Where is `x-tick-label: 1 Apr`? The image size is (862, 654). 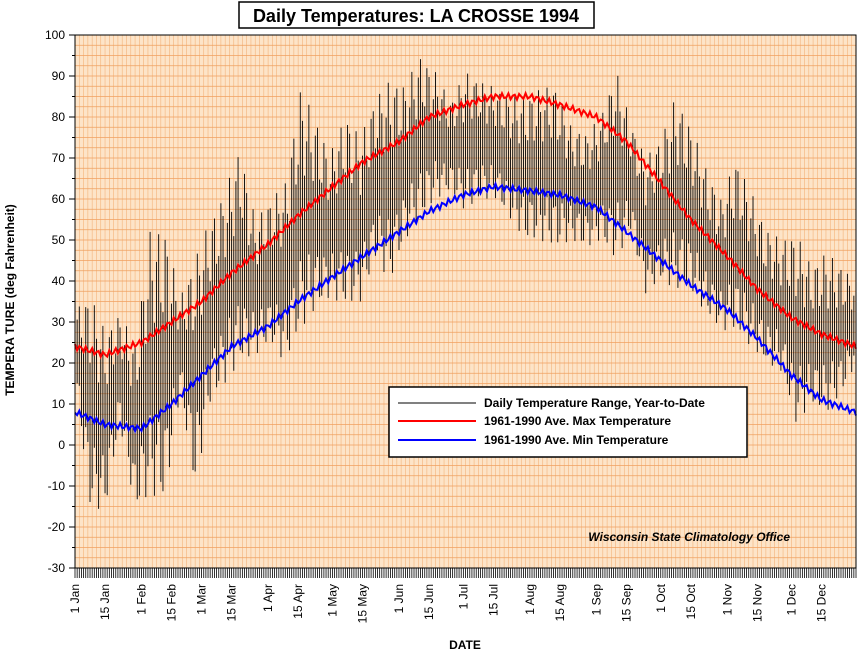
x-tick-label: 1 Apr is located at coordinates (268, 598).